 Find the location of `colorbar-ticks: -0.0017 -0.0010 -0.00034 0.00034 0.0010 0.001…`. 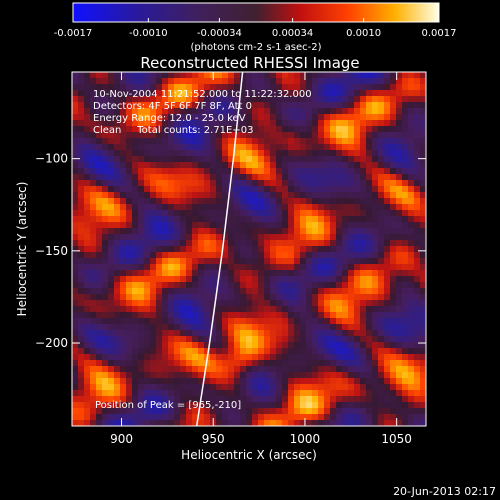

colorbar-ticks: -0.0017 -0.0010 -0.00034 0.00034 0.0010 0.001… is located at coordinates (255, 28).